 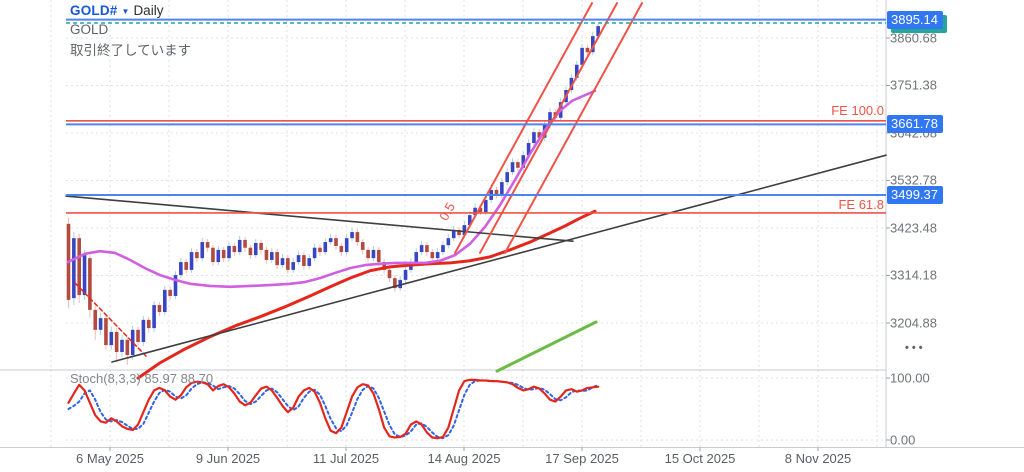 What do you see at coordinates (913, 85) in the screenshot?
I see `price-tick-label: 3751.38` at bounding box center [913, 85].